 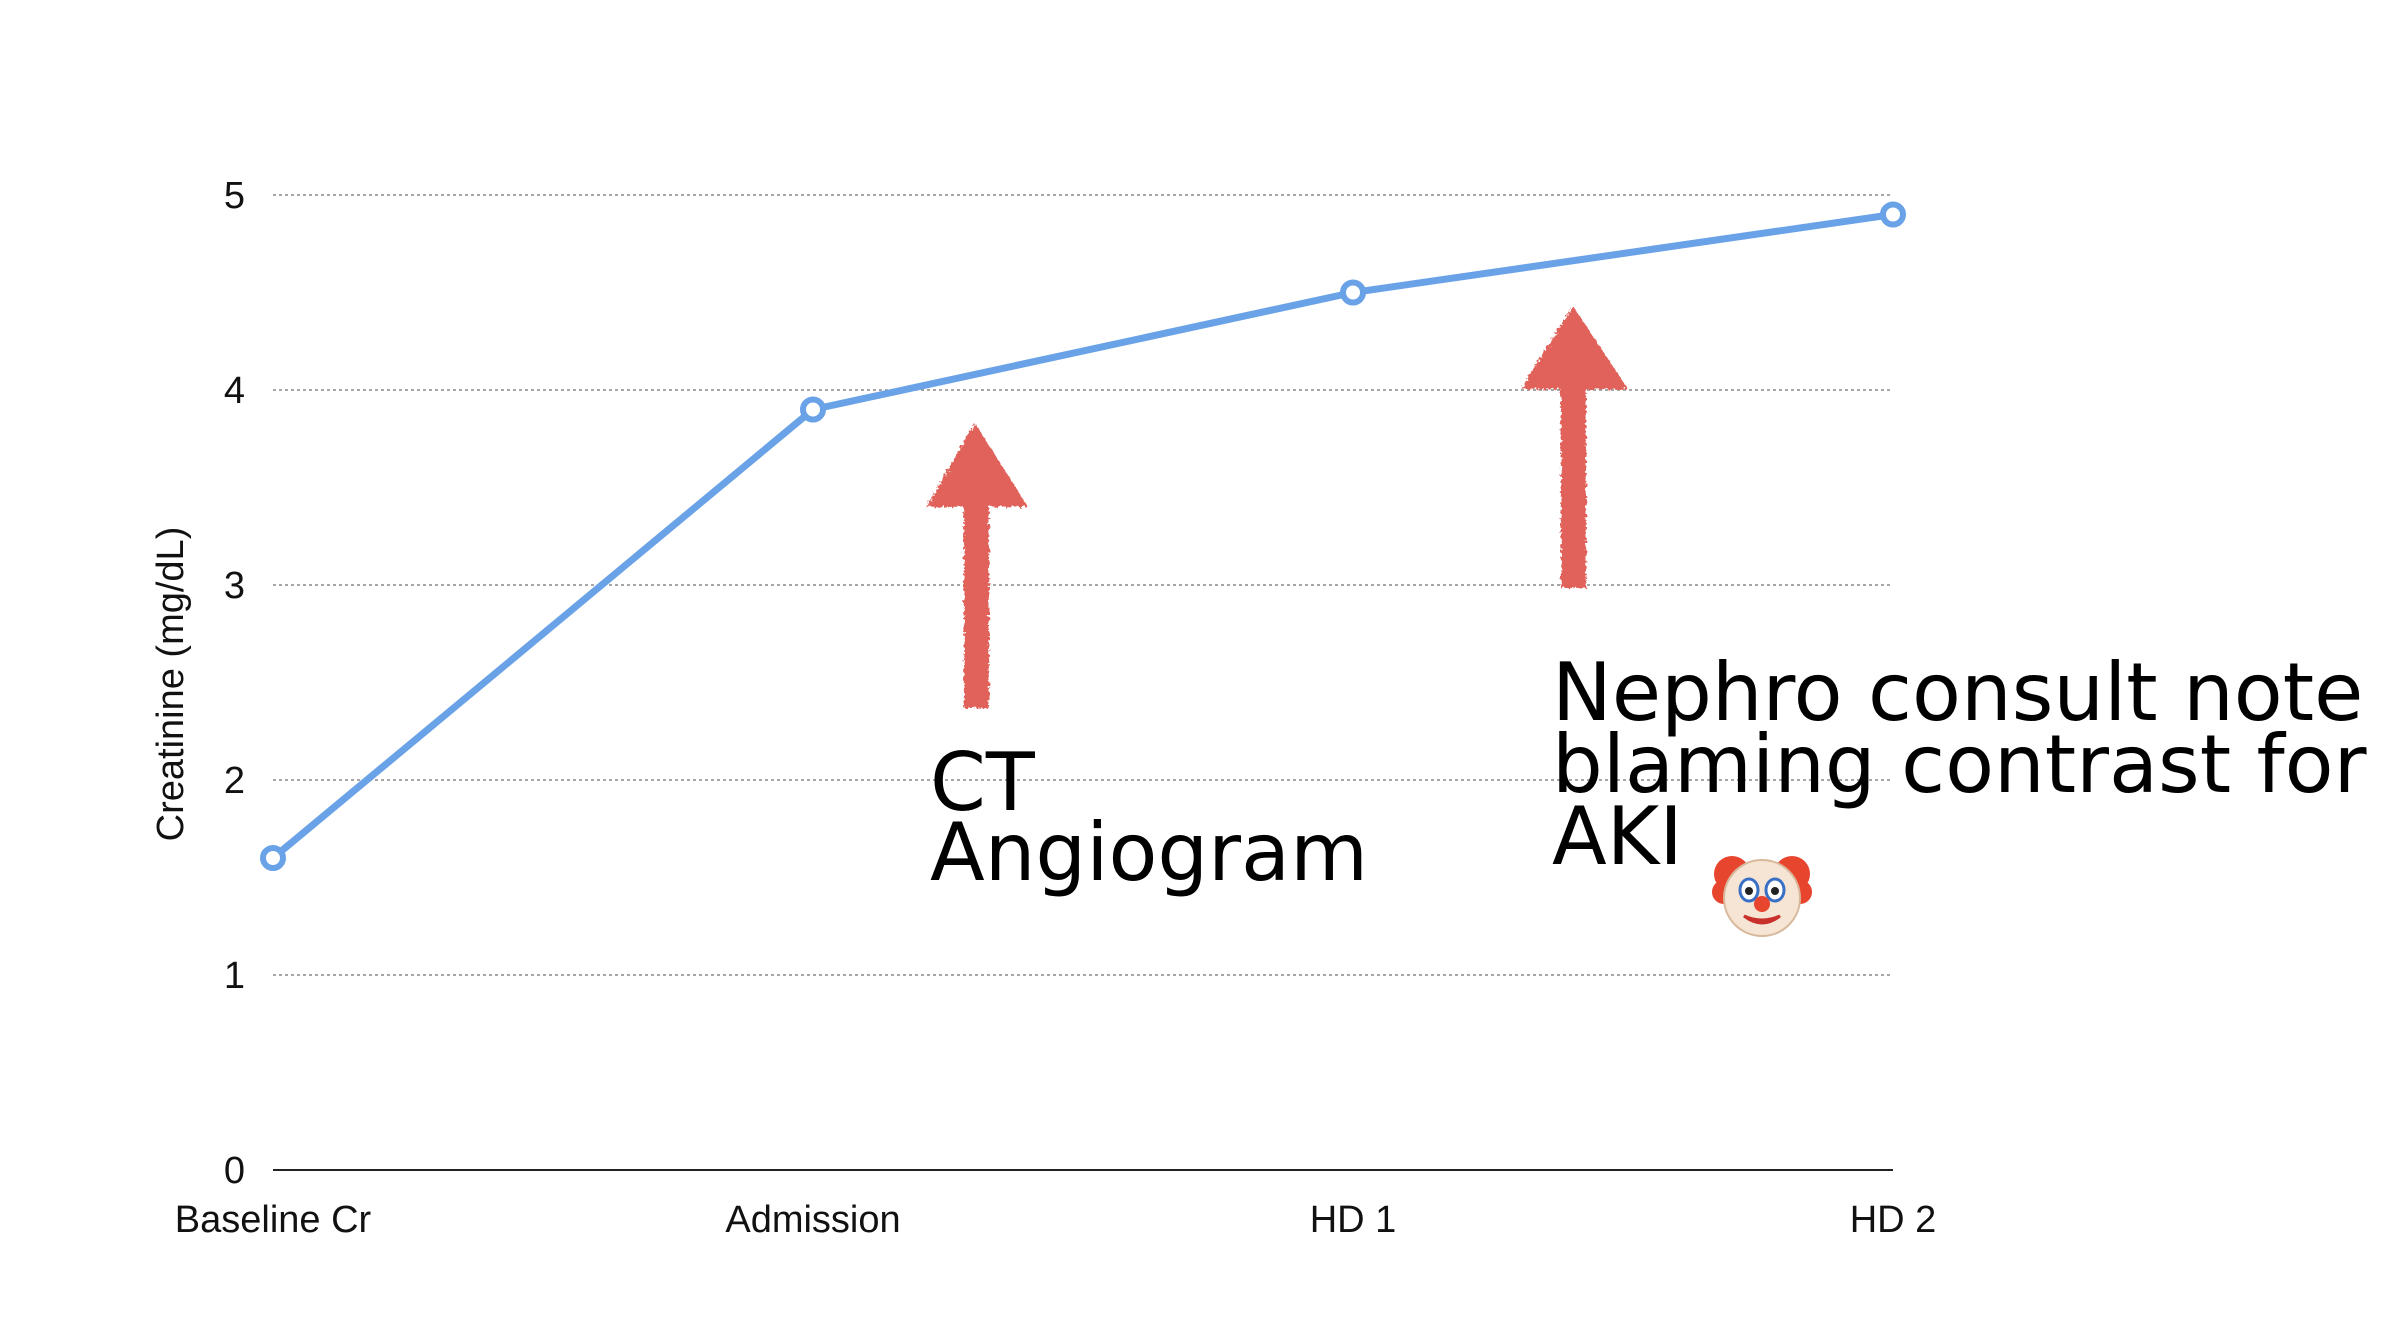 What do you see at coordinates (1147, 661) in the screenshot?
I see `annotation-ct-angiogram: CT Angiogram` at bounding box center [1147, 661].